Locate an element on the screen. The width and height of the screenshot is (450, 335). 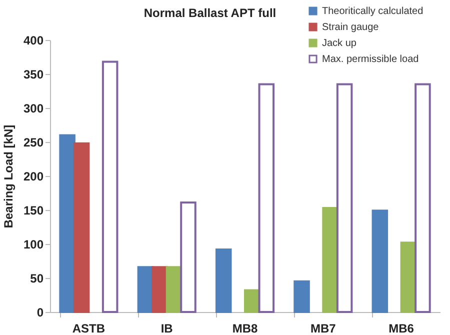
legend-label: Max. permissible load is located at coordinates (370, 59).